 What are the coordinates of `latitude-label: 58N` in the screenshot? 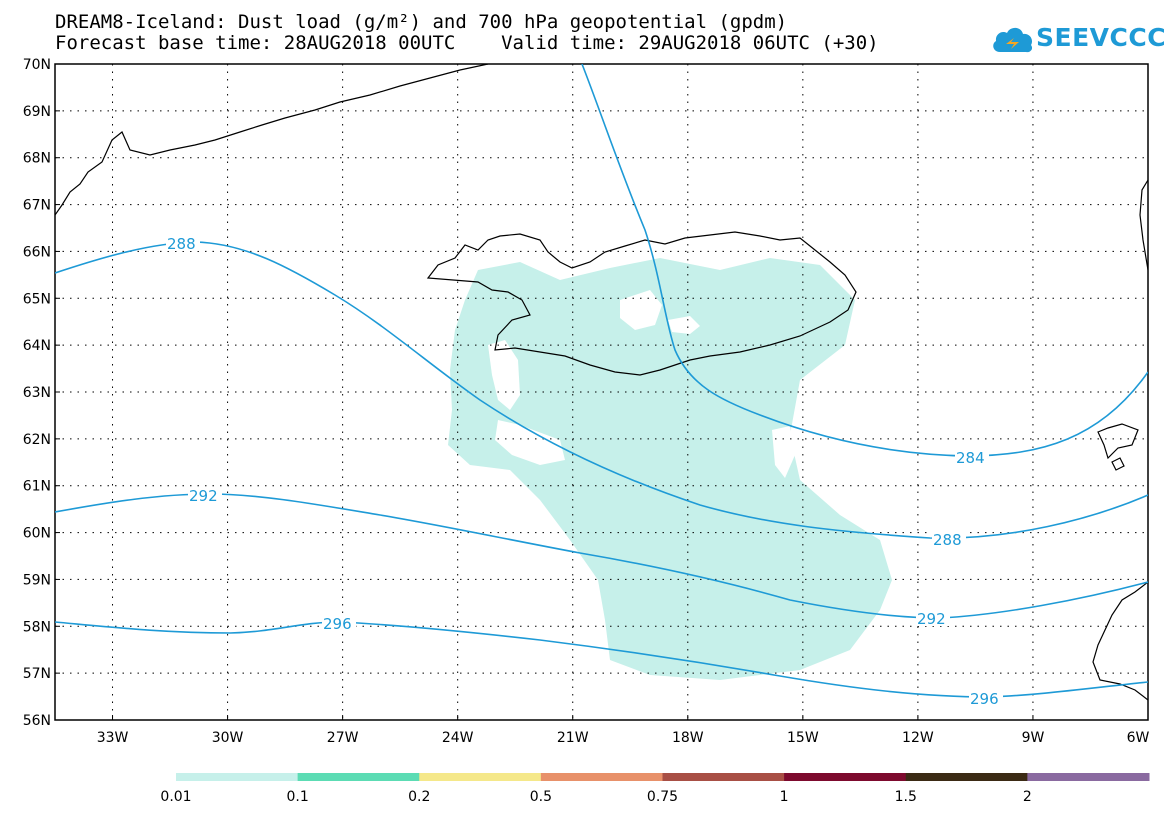 It's located at (37, 627).